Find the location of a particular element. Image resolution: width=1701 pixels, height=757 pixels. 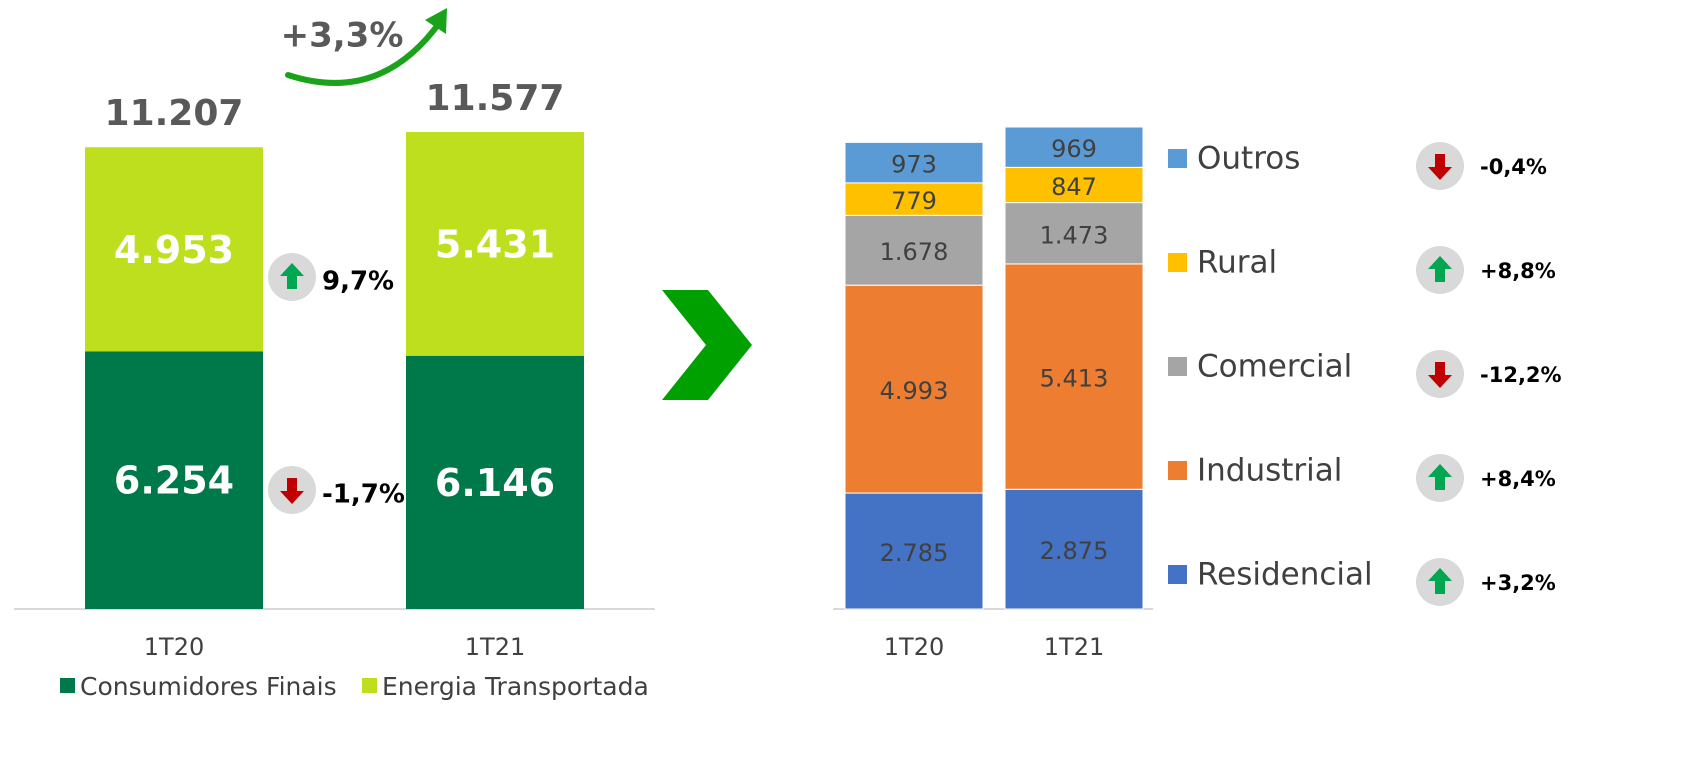

value-label: 1.678 is located at coordinates (914, 252).